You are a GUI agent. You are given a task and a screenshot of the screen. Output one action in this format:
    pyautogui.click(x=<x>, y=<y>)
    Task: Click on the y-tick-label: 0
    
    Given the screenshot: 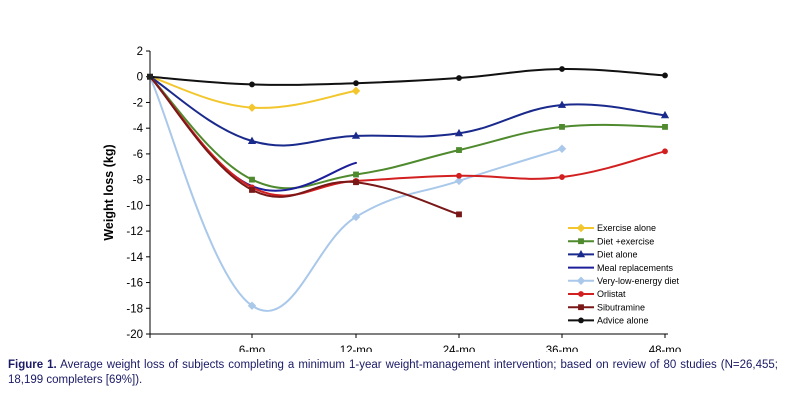 What is the action you would take?
    pyautogui.click(x=140, y=78)
    